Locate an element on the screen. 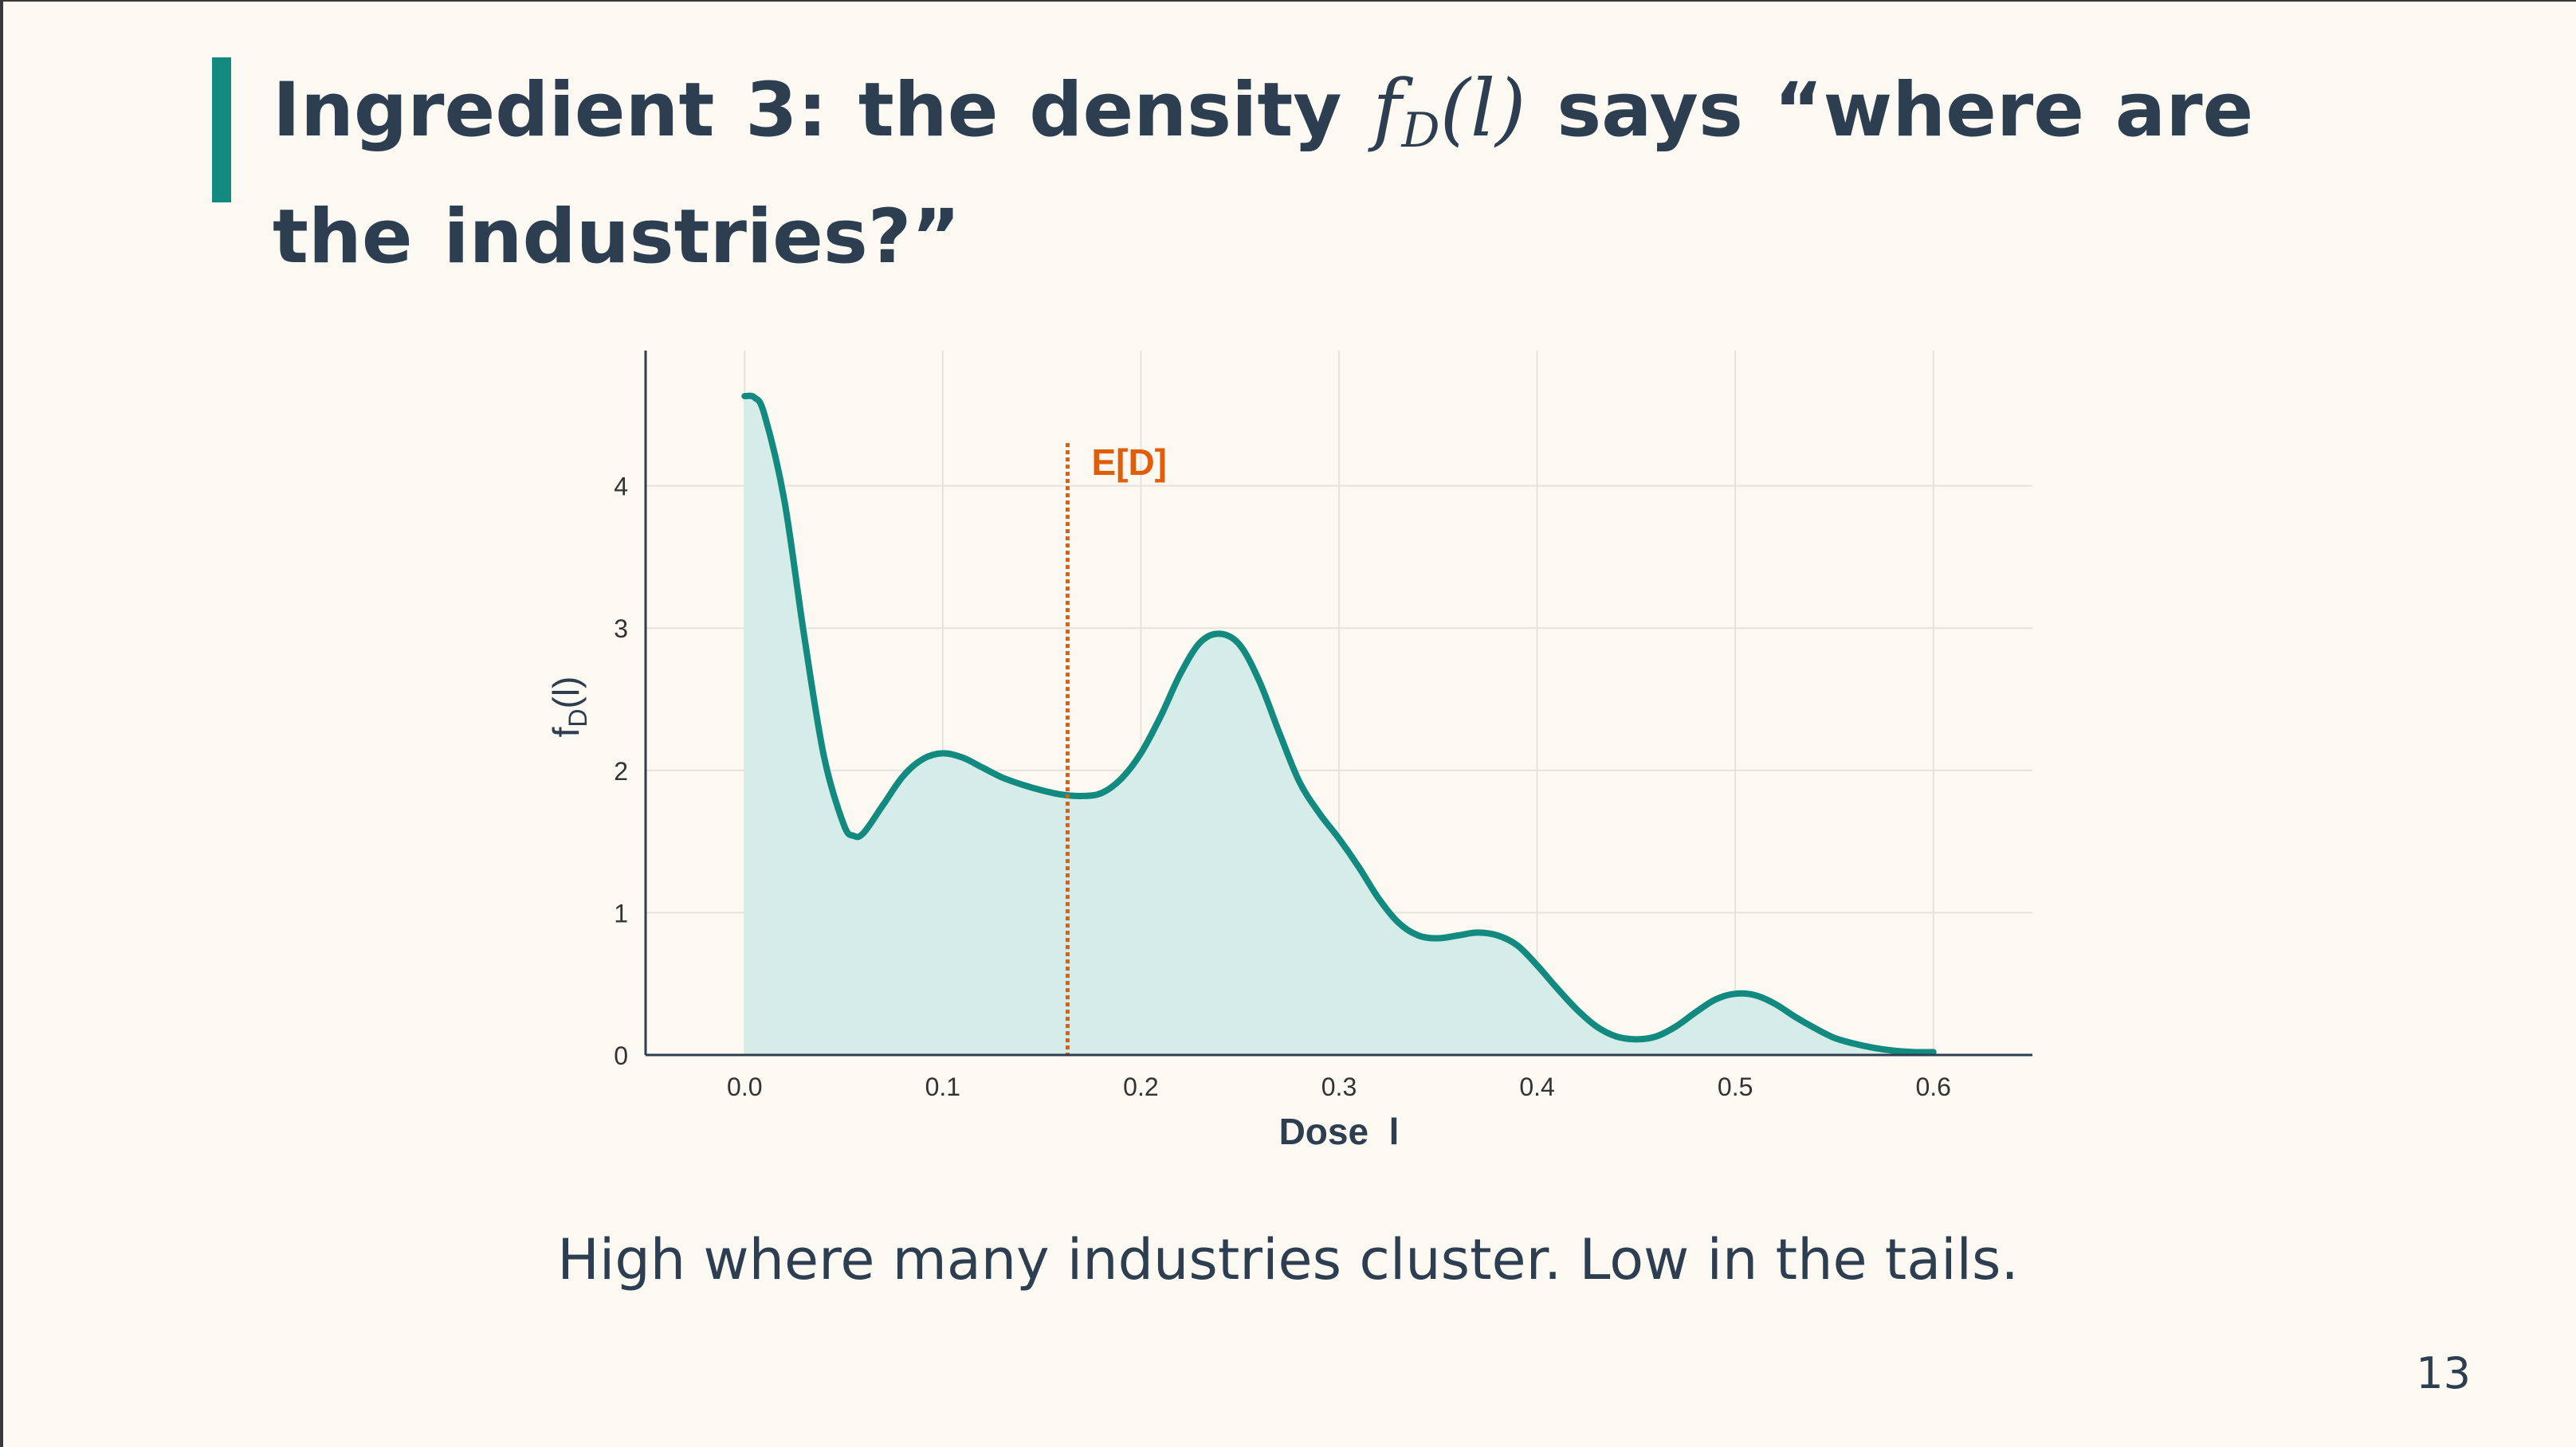 This screenshot has height=1447, width=2576. x-tick-label: 0.6 is located at coordinates (1932, 1087).